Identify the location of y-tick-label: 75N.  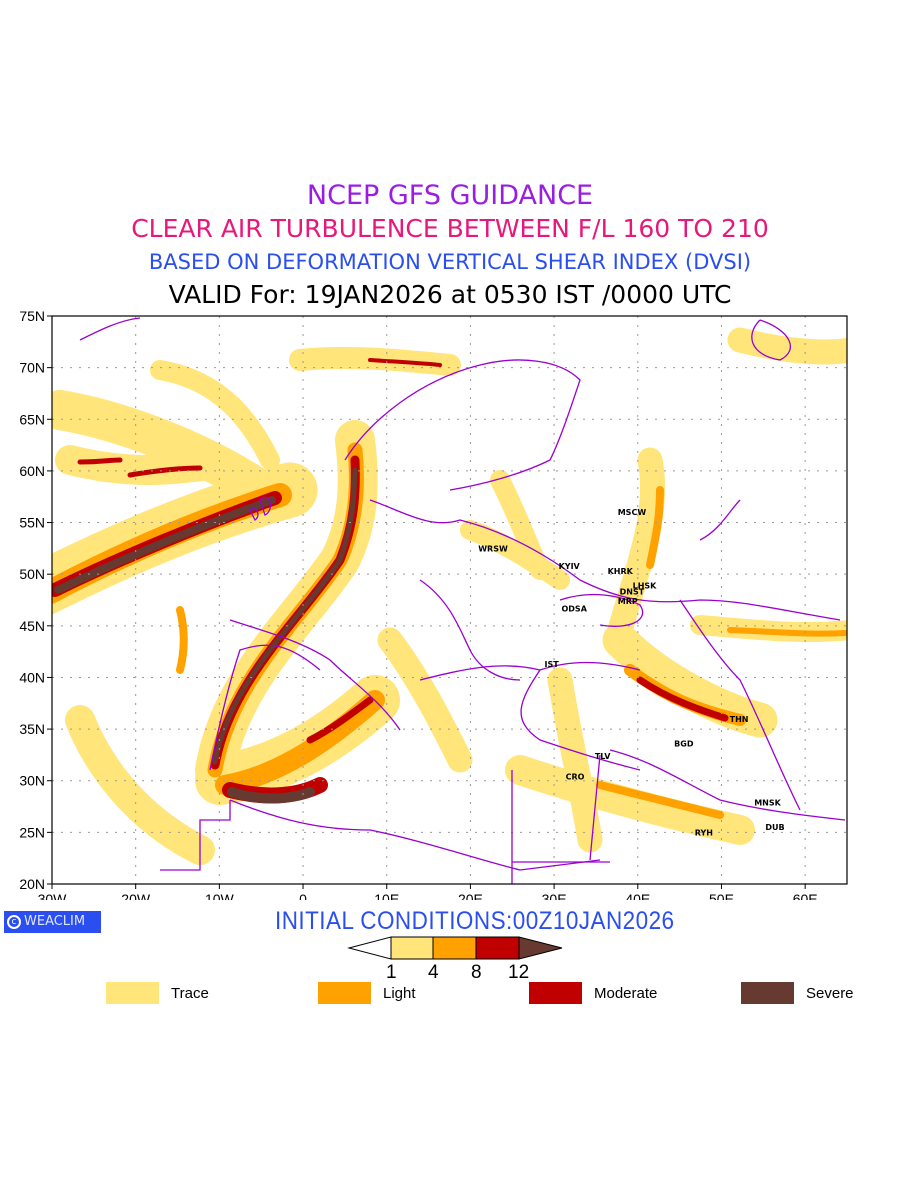
(32, 316).